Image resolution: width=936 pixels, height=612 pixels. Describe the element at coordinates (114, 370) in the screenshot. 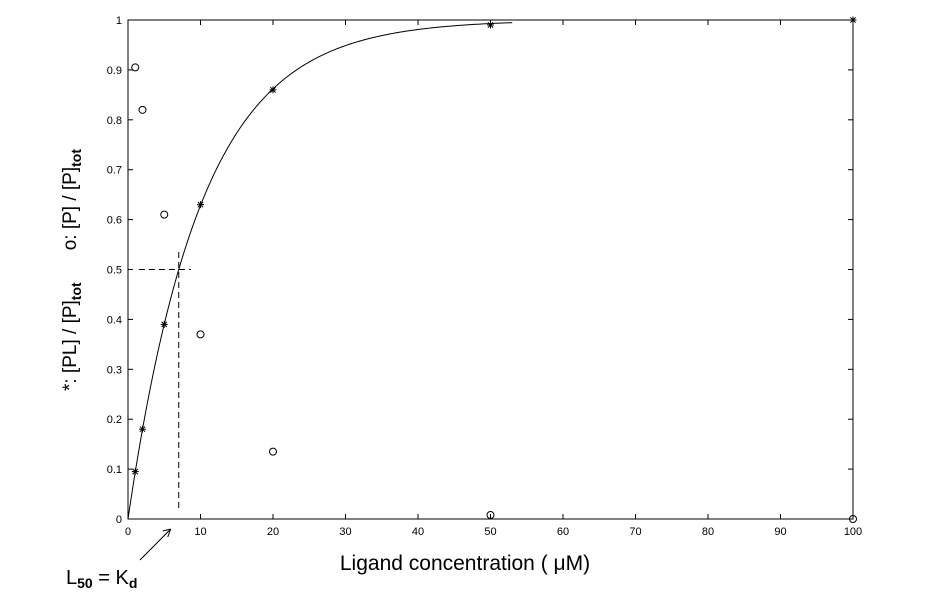

I see `y-tick-label: 0.3` at that location.